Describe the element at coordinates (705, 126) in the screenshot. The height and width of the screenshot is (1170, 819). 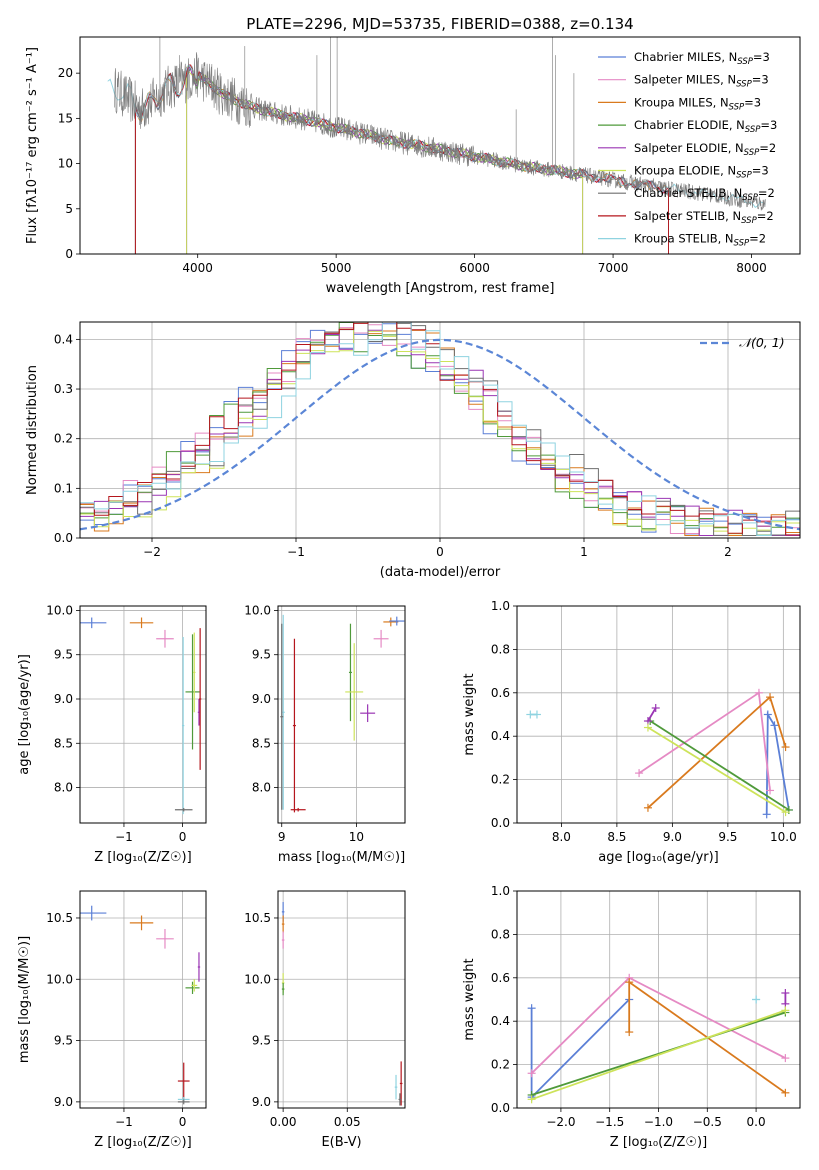
I see `legend-entry: Chabrier ELODIE, NSSP=3` at that location.